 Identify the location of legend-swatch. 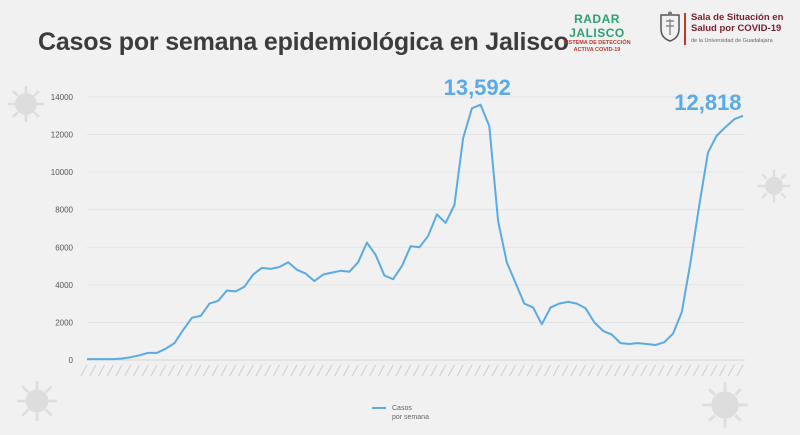
(379, 408).